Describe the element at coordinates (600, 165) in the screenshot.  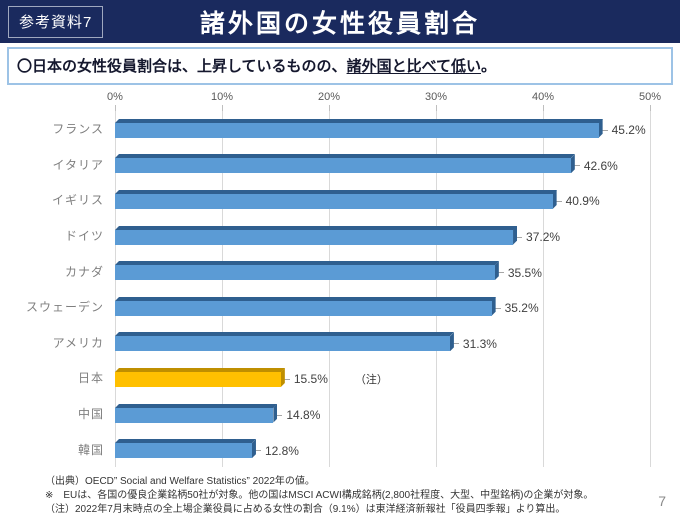
I see `value-label: 42.6%` at that location.